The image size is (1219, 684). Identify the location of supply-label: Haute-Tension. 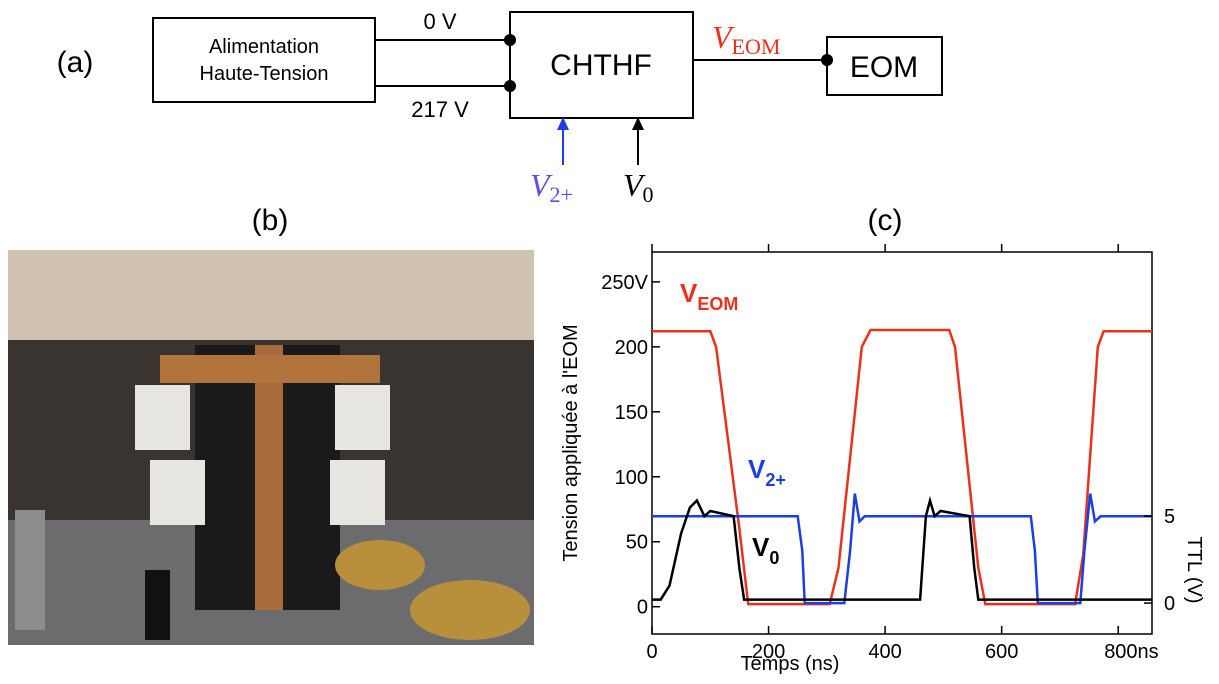
(264, 74).